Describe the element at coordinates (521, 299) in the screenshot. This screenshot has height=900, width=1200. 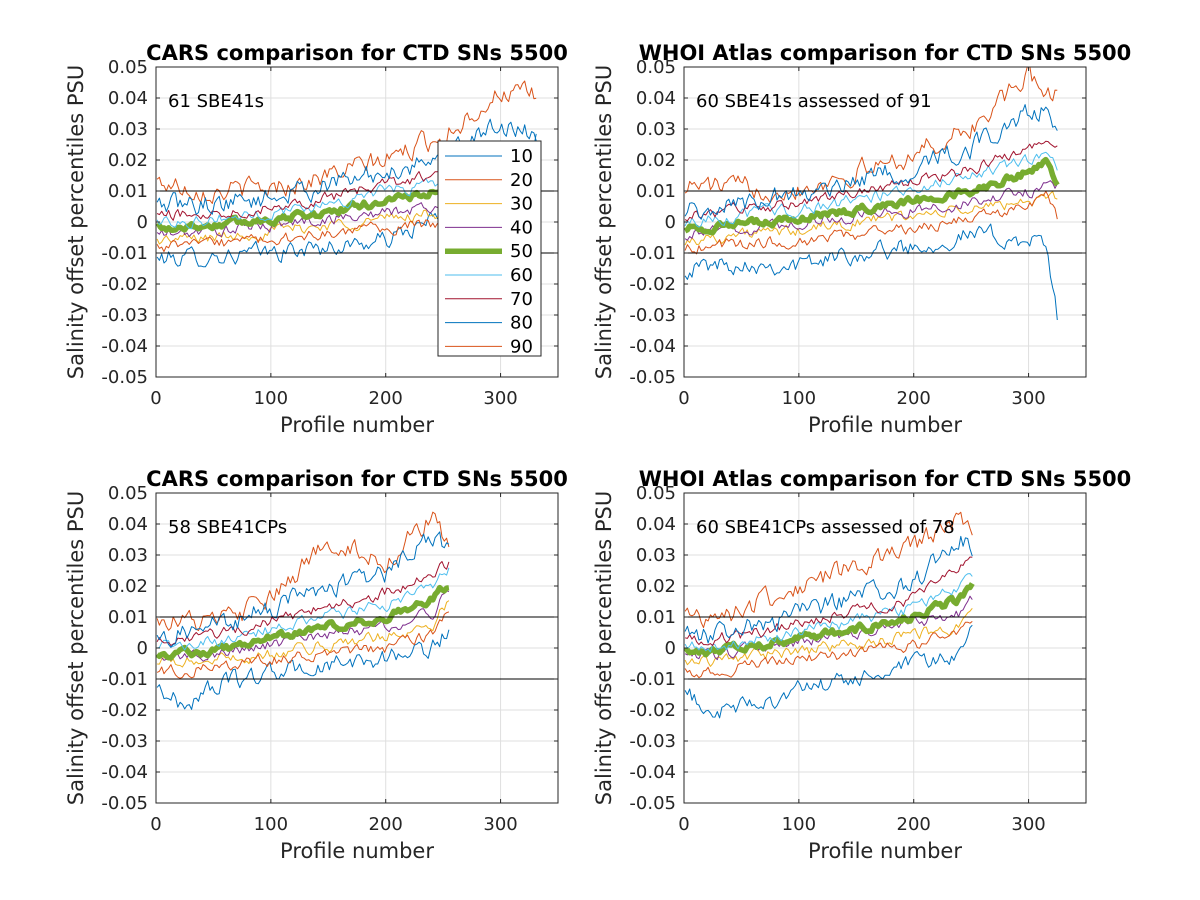
I see `legend-label-70: 70` at that location.